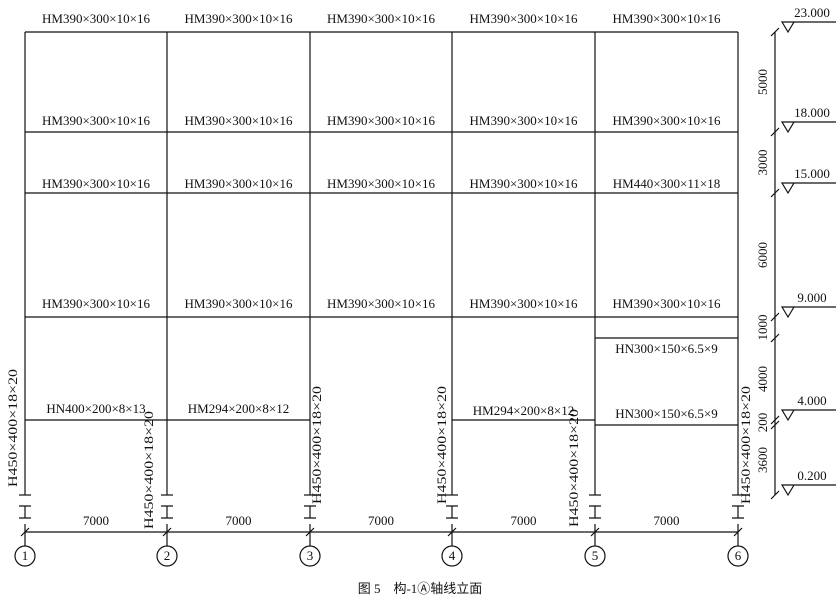 This screenshot has height=606, width=840. I want to click on height-label: 3000, so click(762, 163).